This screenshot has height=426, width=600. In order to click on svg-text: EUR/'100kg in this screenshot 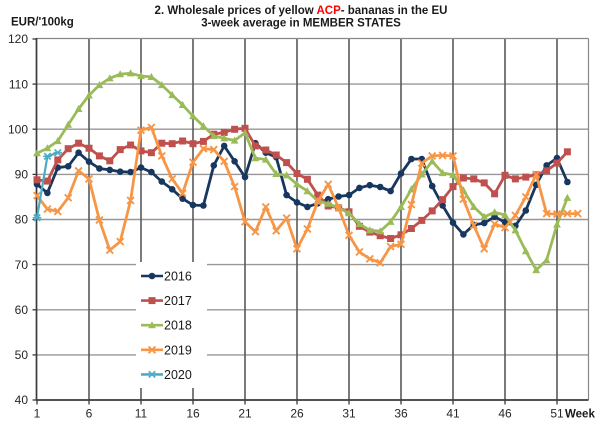, I will do `click(42, 23)`.